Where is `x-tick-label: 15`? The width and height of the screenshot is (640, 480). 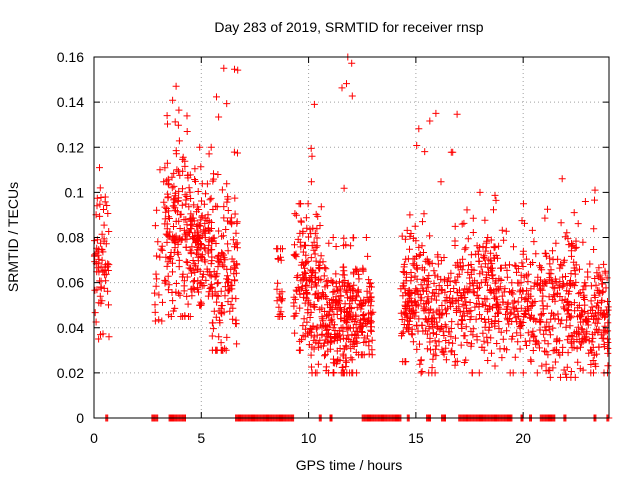
x-tick-label: 15 is located at coordinates (416, 438).